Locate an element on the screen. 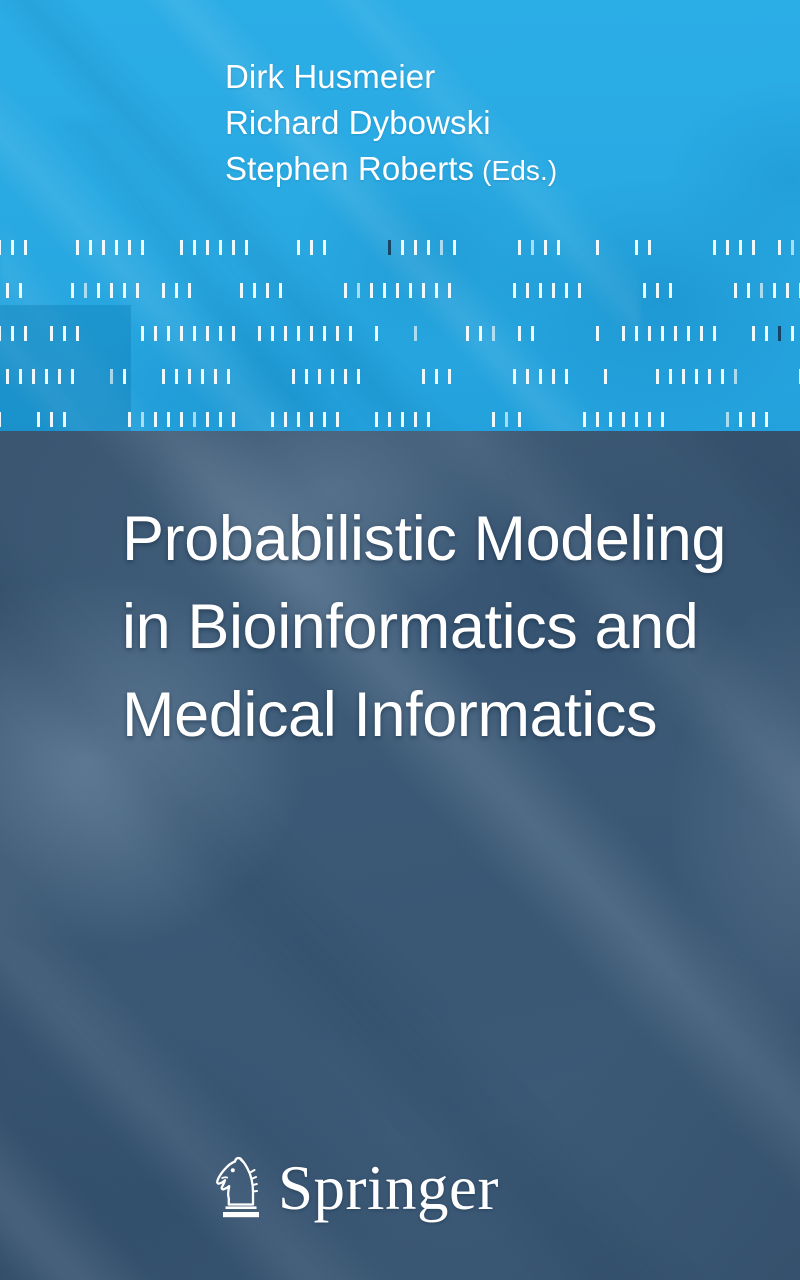 This screenshot has width=800, height=1280. author-line-1: Dirk Husmeier is located at coordinates (391, 77).